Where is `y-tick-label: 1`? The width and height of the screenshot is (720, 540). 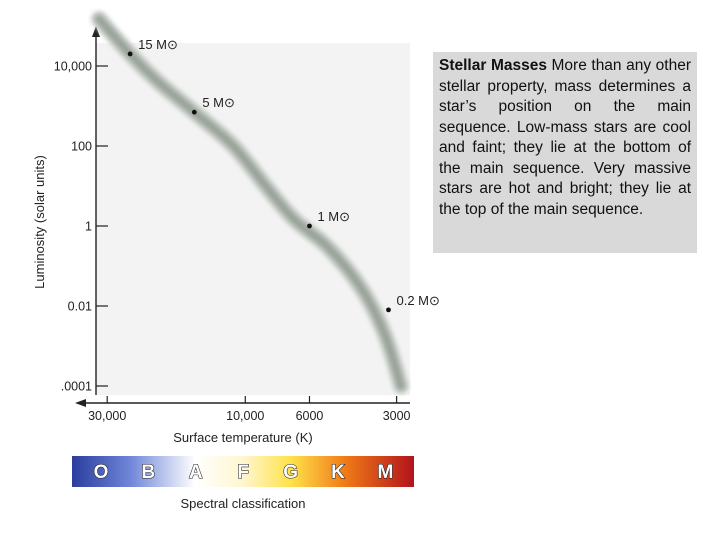
y-tick-label: 1 is located at coordinates (88, 227).